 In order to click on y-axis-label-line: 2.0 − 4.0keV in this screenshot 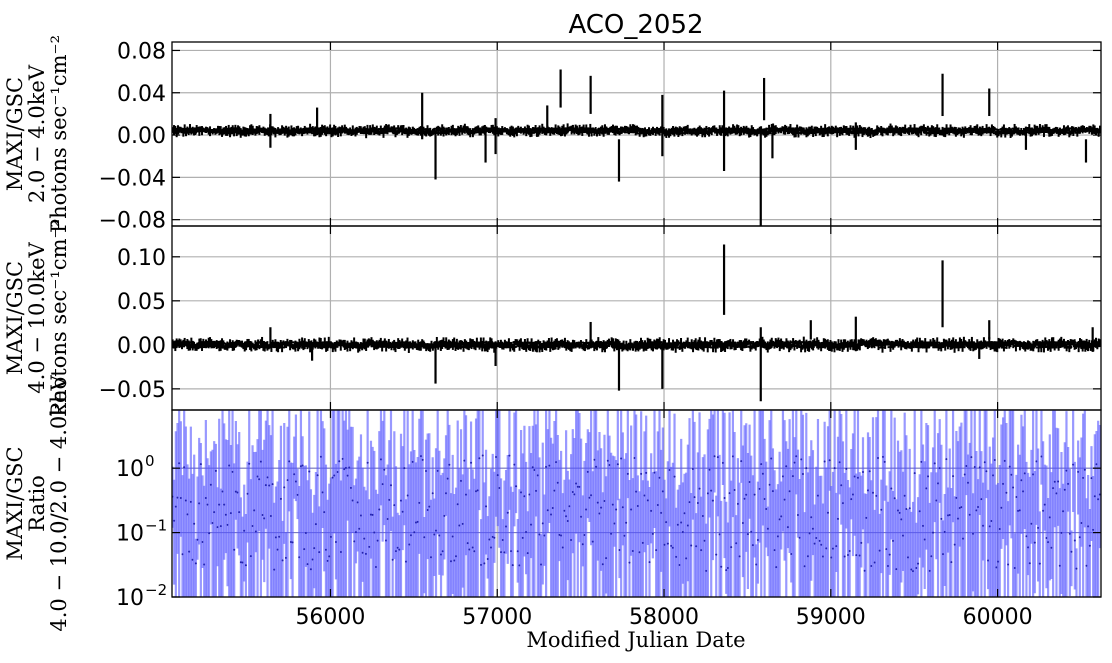, I will do `click(37, 133)`.